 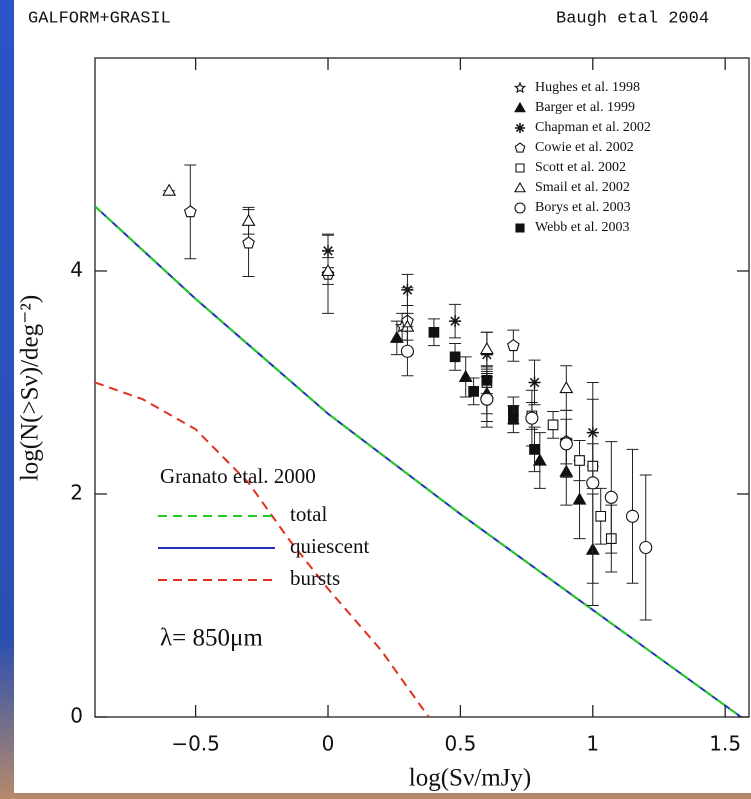 I want to click on x-tick-label: 0, so click(x=328, y=744).